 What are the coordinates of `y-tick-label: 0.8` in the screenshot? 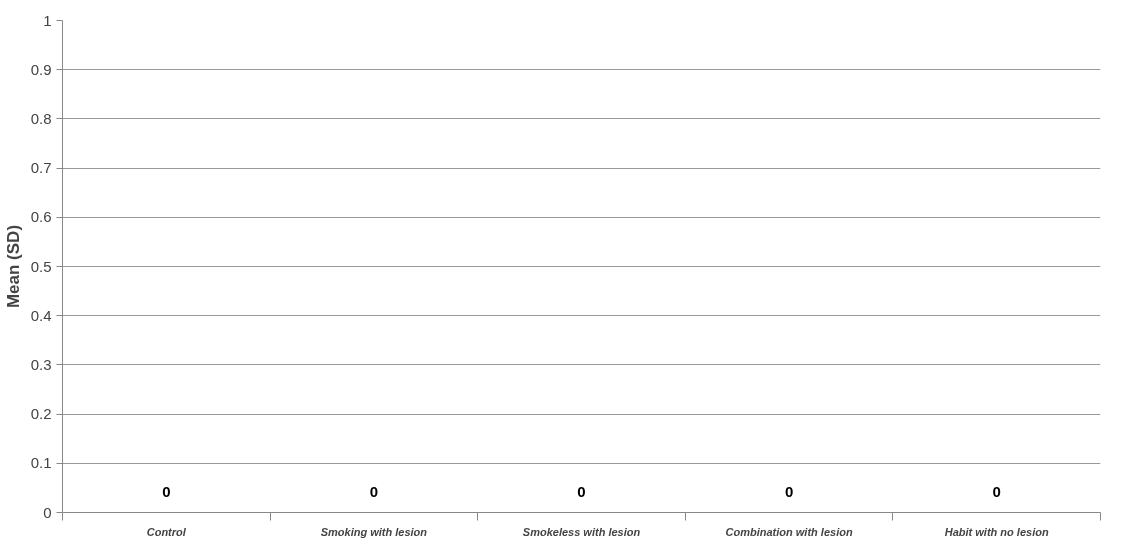 It's located at (41, 118).